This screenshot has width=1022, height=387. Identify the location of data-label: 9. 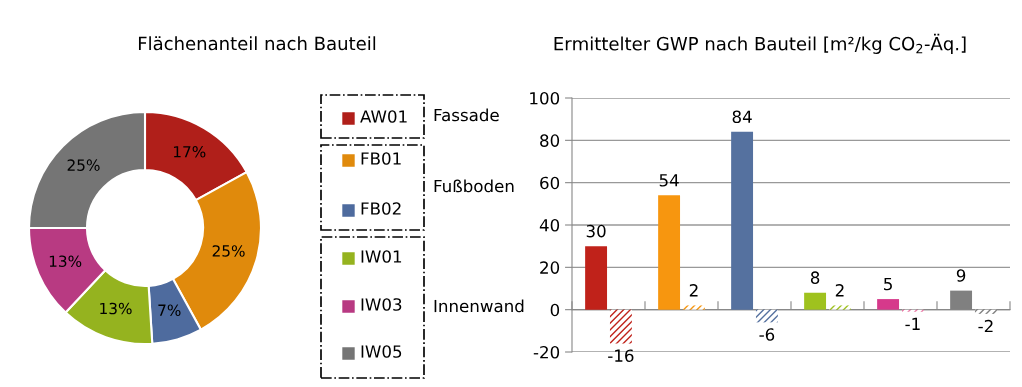
(961, 275).